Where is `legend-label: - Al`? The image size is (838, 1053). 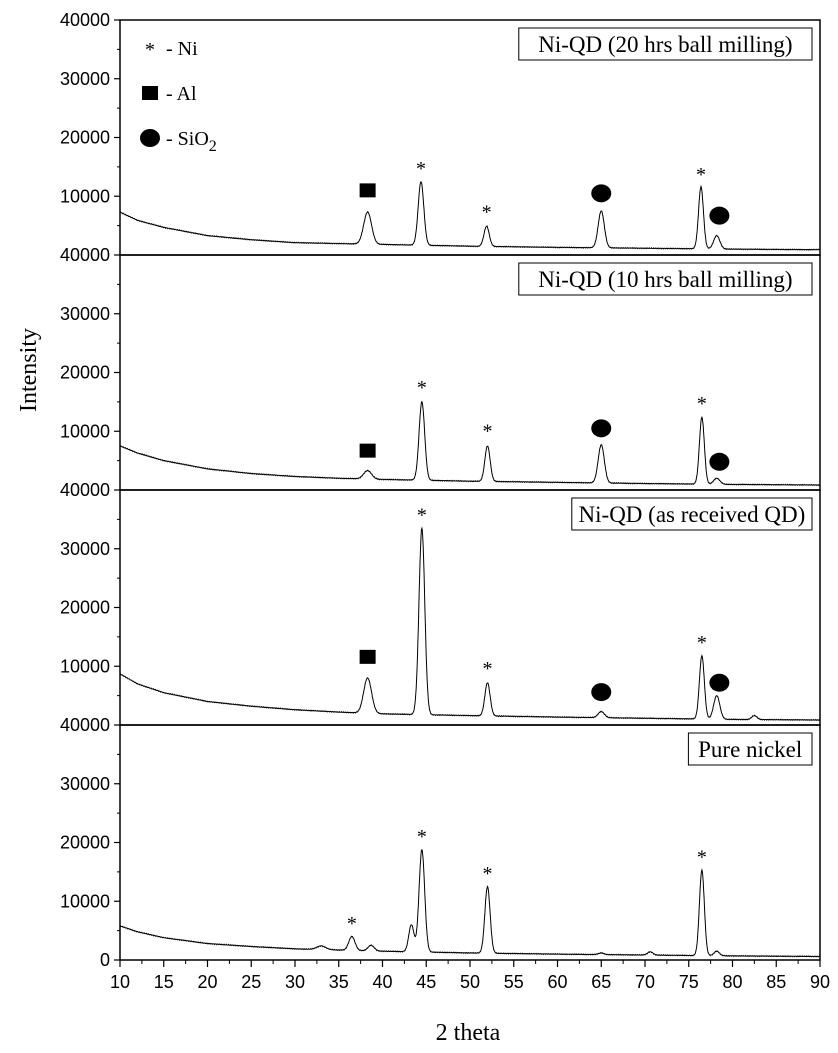
legend-label: - Al is located at coordinates (181, 94).